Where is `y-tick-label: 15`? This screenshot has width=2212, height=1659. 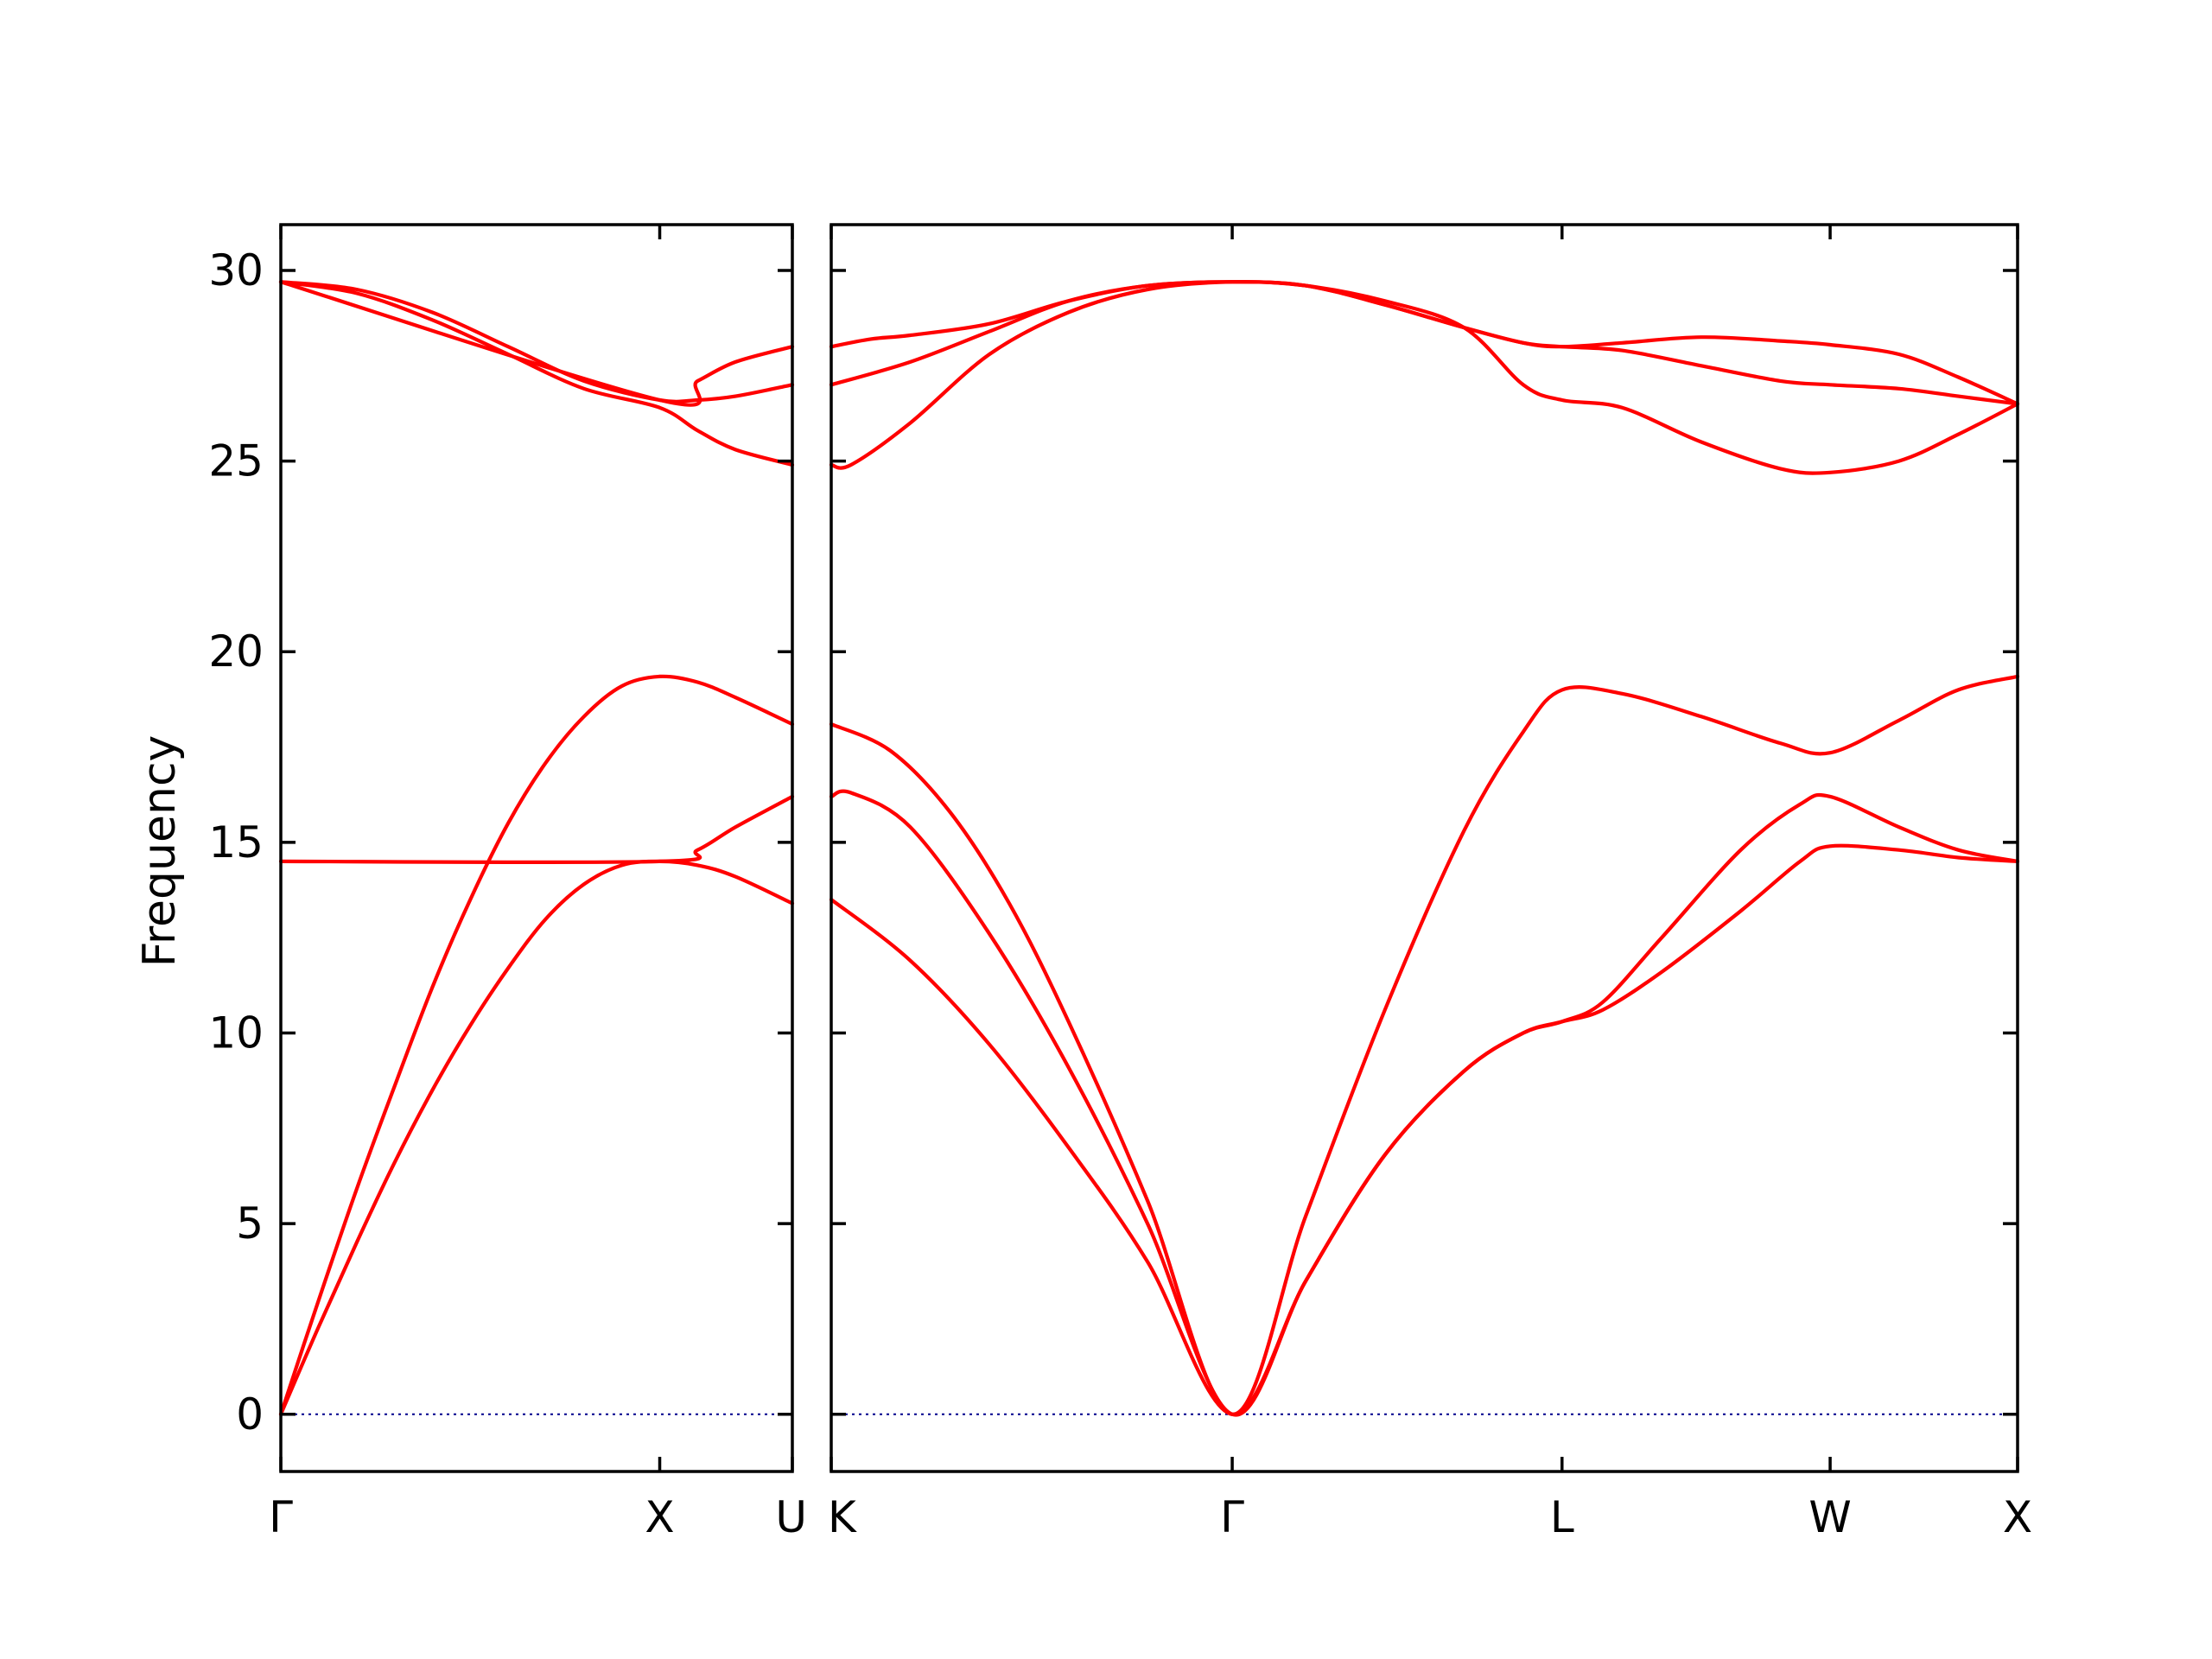
y-tick-label: 15 is located at coordinates (236, 842).